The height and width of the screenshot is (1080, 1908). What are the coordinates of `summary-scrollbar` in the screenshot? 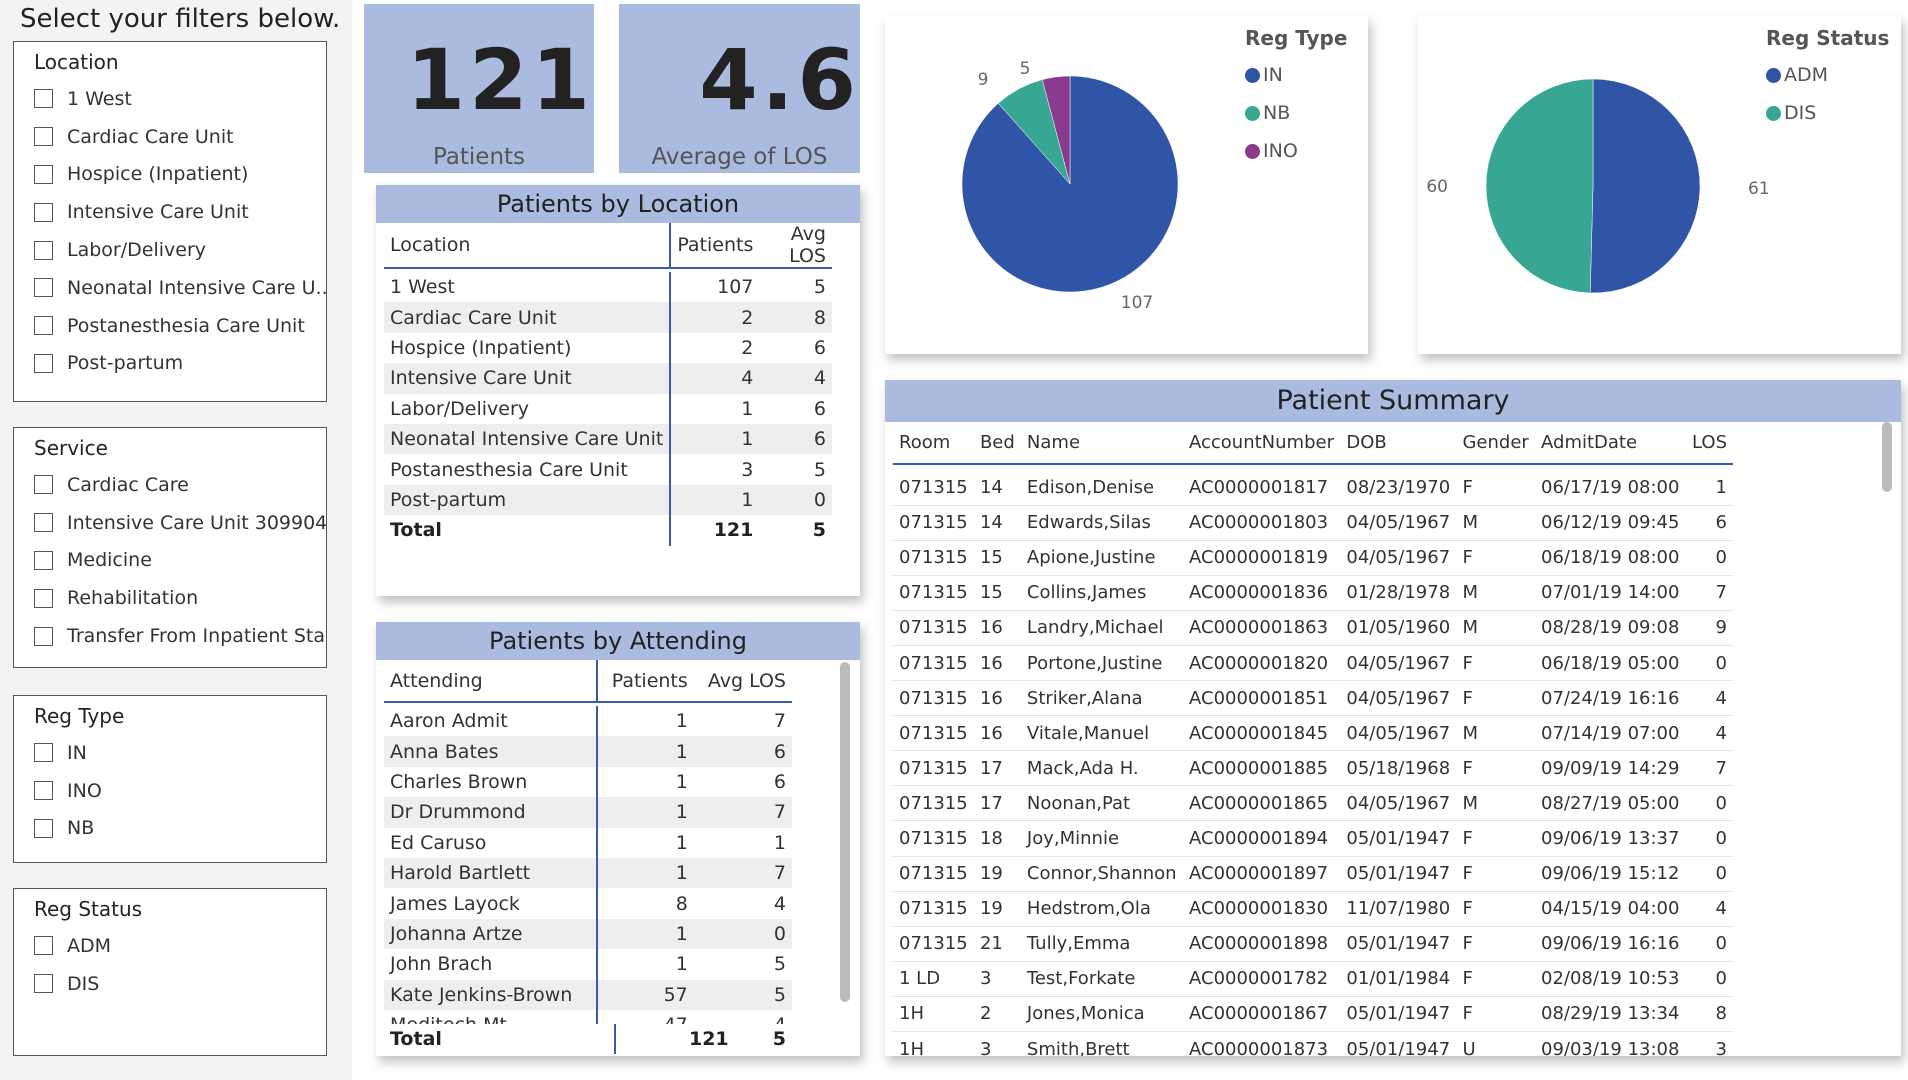 It's located at (1887, 457).